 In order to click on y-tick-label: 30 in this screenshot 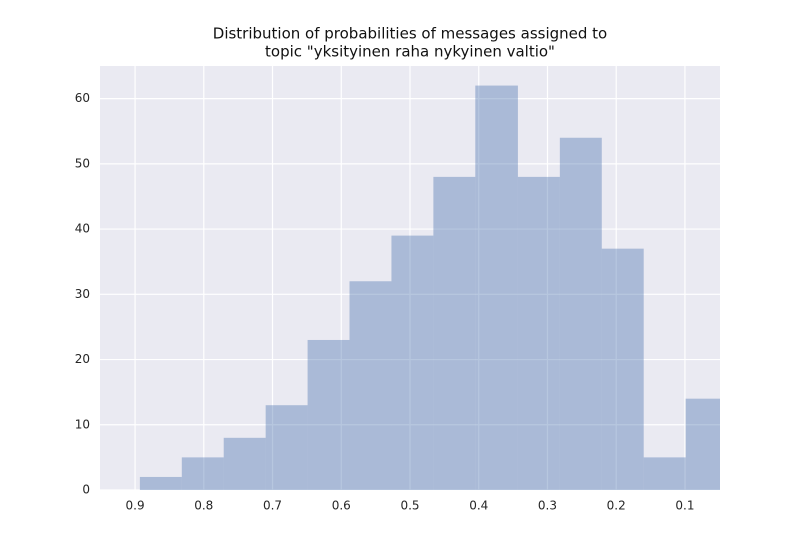, I will do `click(82, 294)`.